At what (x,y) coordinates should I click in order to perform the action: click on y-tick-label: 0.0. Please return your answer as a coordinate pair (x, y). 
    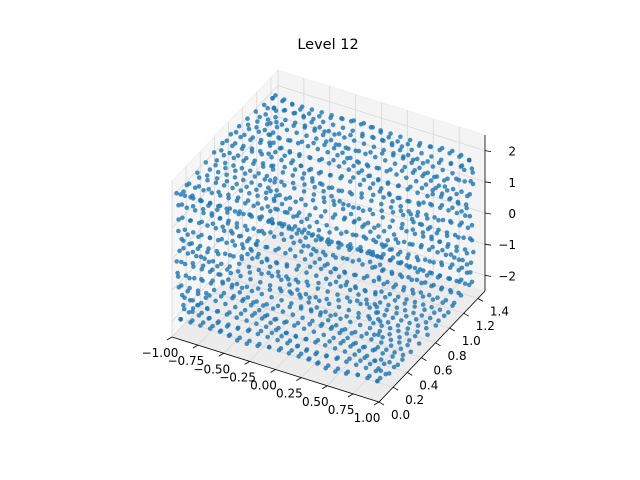
    Looking at the image, I should click on (400, 415).